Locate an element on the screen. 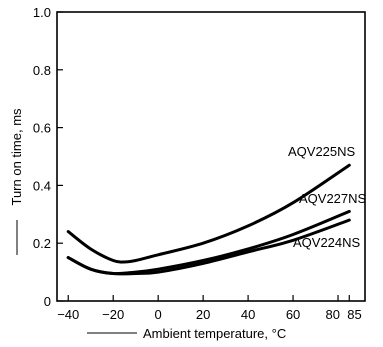 The image size is (383, 347). x-tick-label: 60 is located at coordinates (293, 314).